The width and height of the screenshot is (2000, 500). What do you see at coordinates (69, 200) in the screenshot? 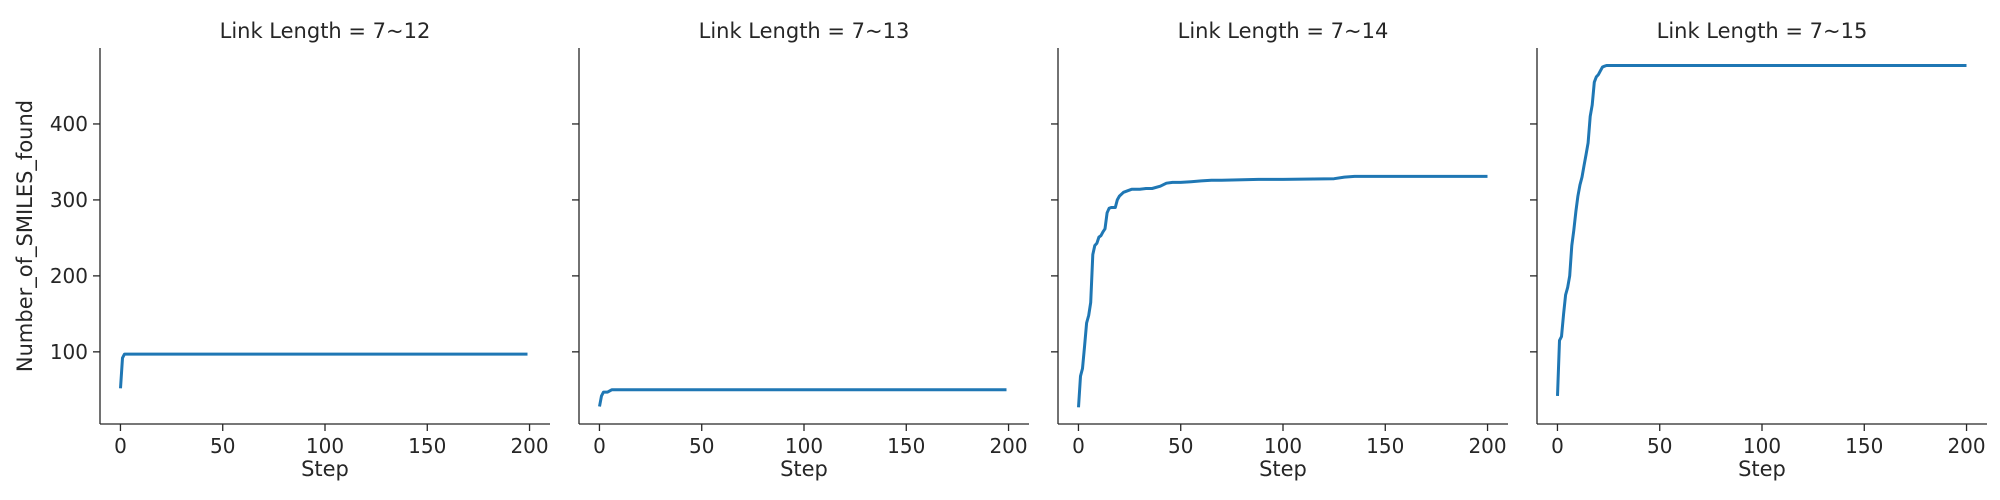
I see `y-tick-label: 300` at bounding box center [69, 200].